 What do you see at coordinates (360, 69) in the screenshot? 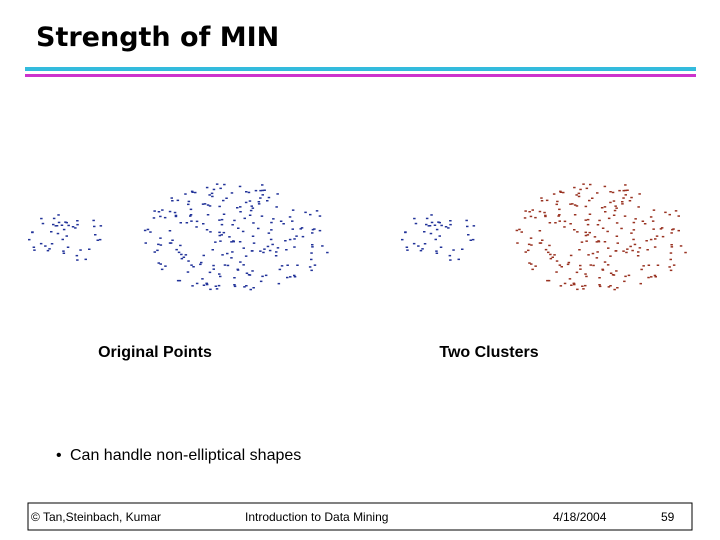
I see `title-rule-cyan` at bounding box center [360, 69].